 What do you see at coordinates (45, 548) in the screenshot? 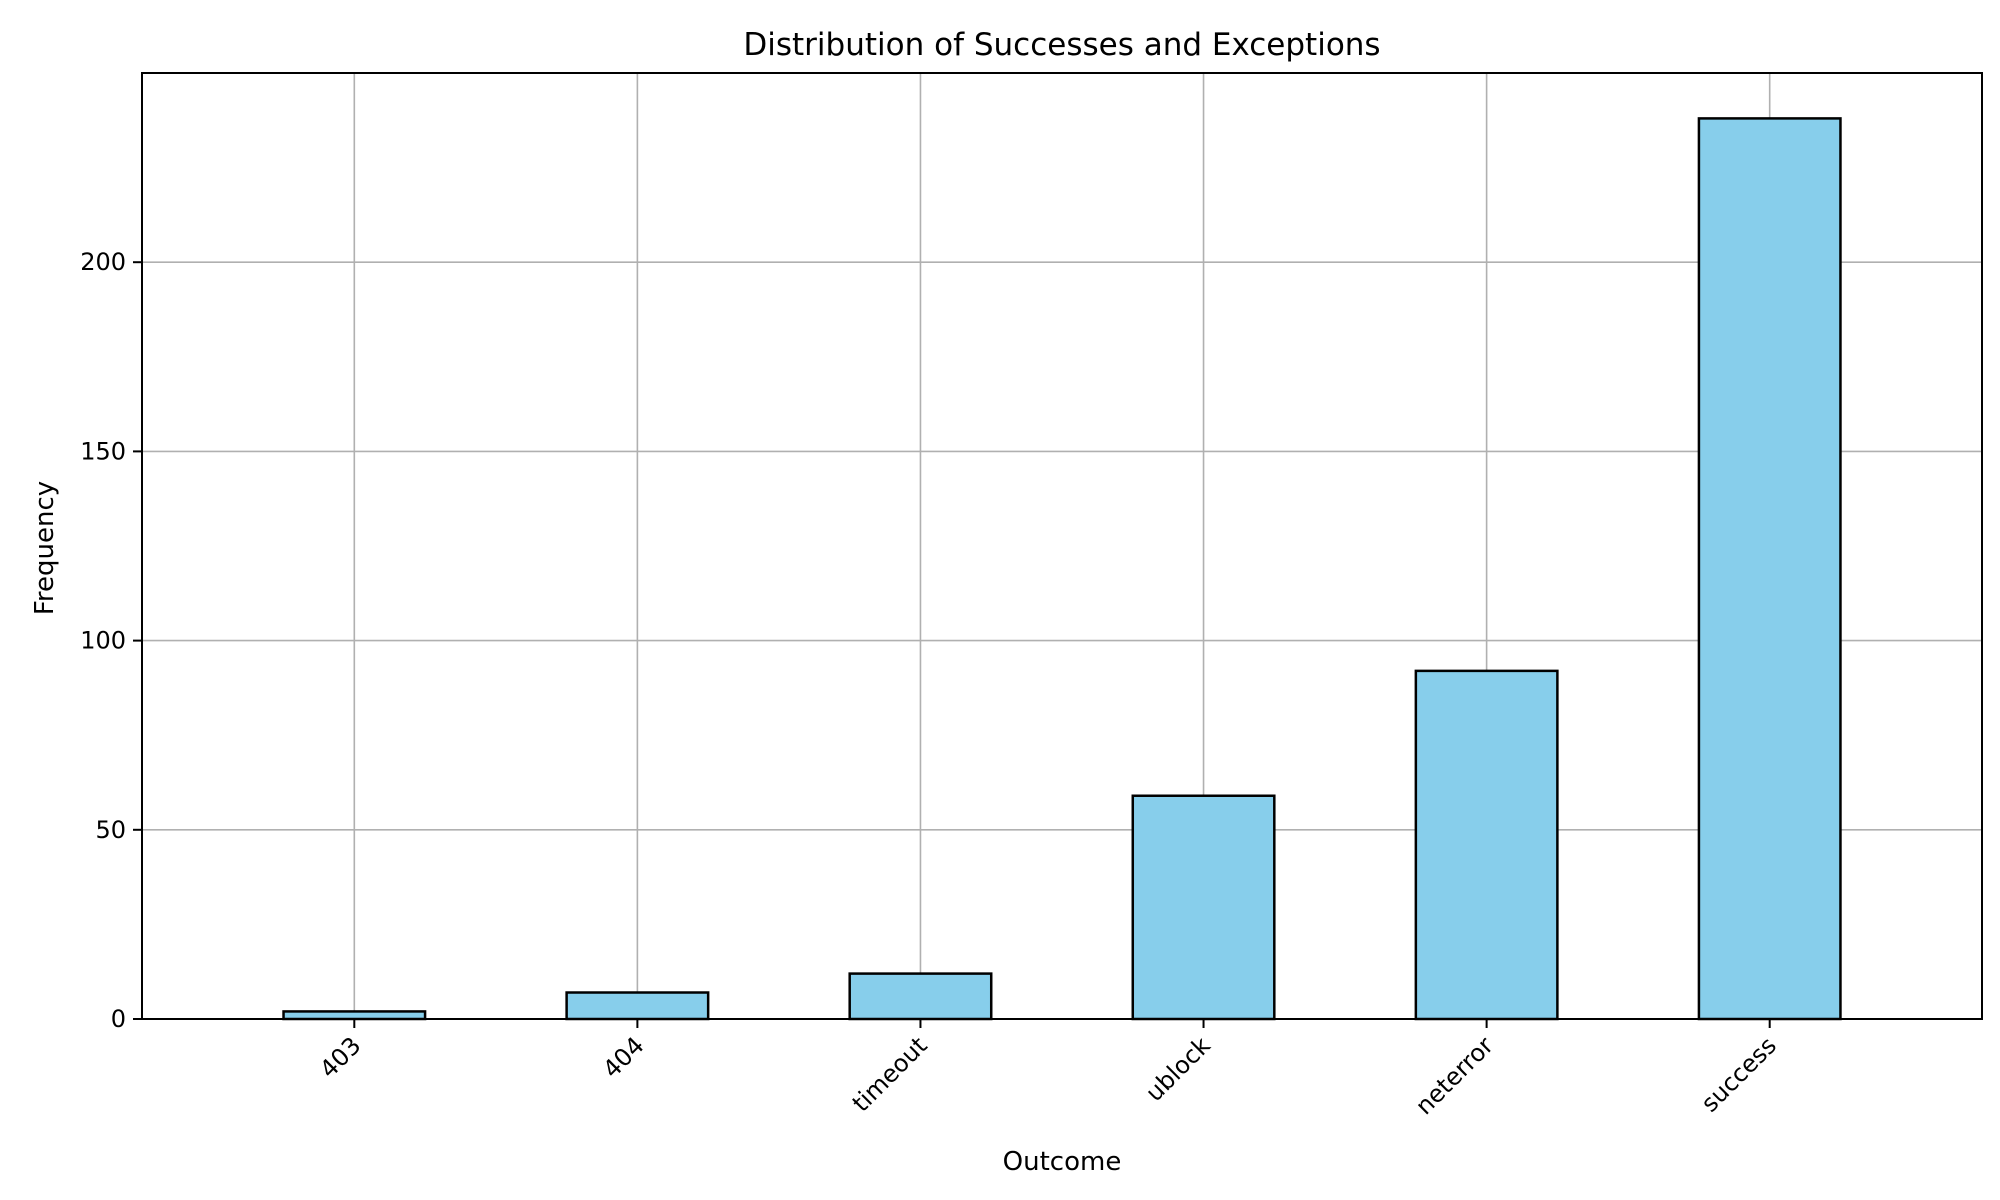
I see `y-axis-label: Frequency` at bounding box center [45, 548].